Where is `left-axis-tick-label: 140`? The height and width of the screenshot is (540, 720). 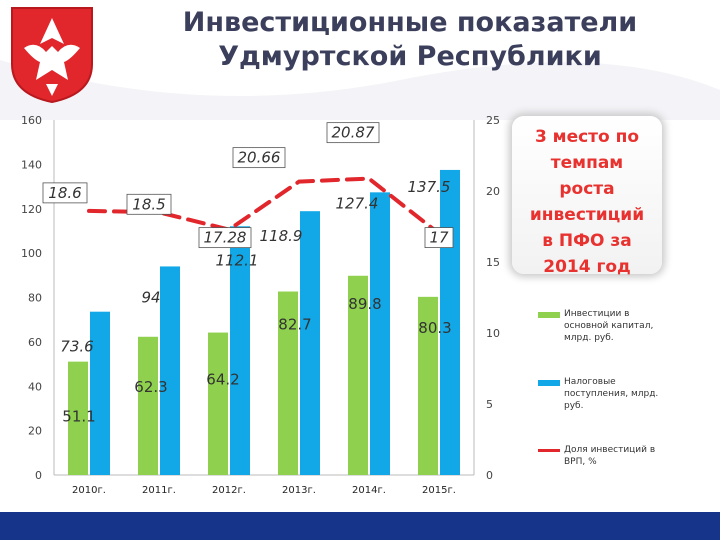 left-axis-tick-label: 140 is located at coordinates (31, 164).